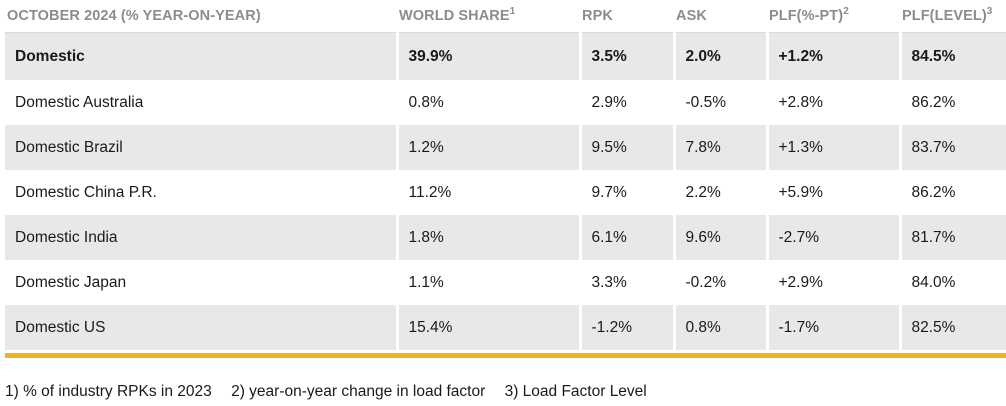  What do you see at coordinates (953, 16) in the screenshot?
I see `header-plf-level: PLF(LEVEL)3` at bounding box center [953, 16].